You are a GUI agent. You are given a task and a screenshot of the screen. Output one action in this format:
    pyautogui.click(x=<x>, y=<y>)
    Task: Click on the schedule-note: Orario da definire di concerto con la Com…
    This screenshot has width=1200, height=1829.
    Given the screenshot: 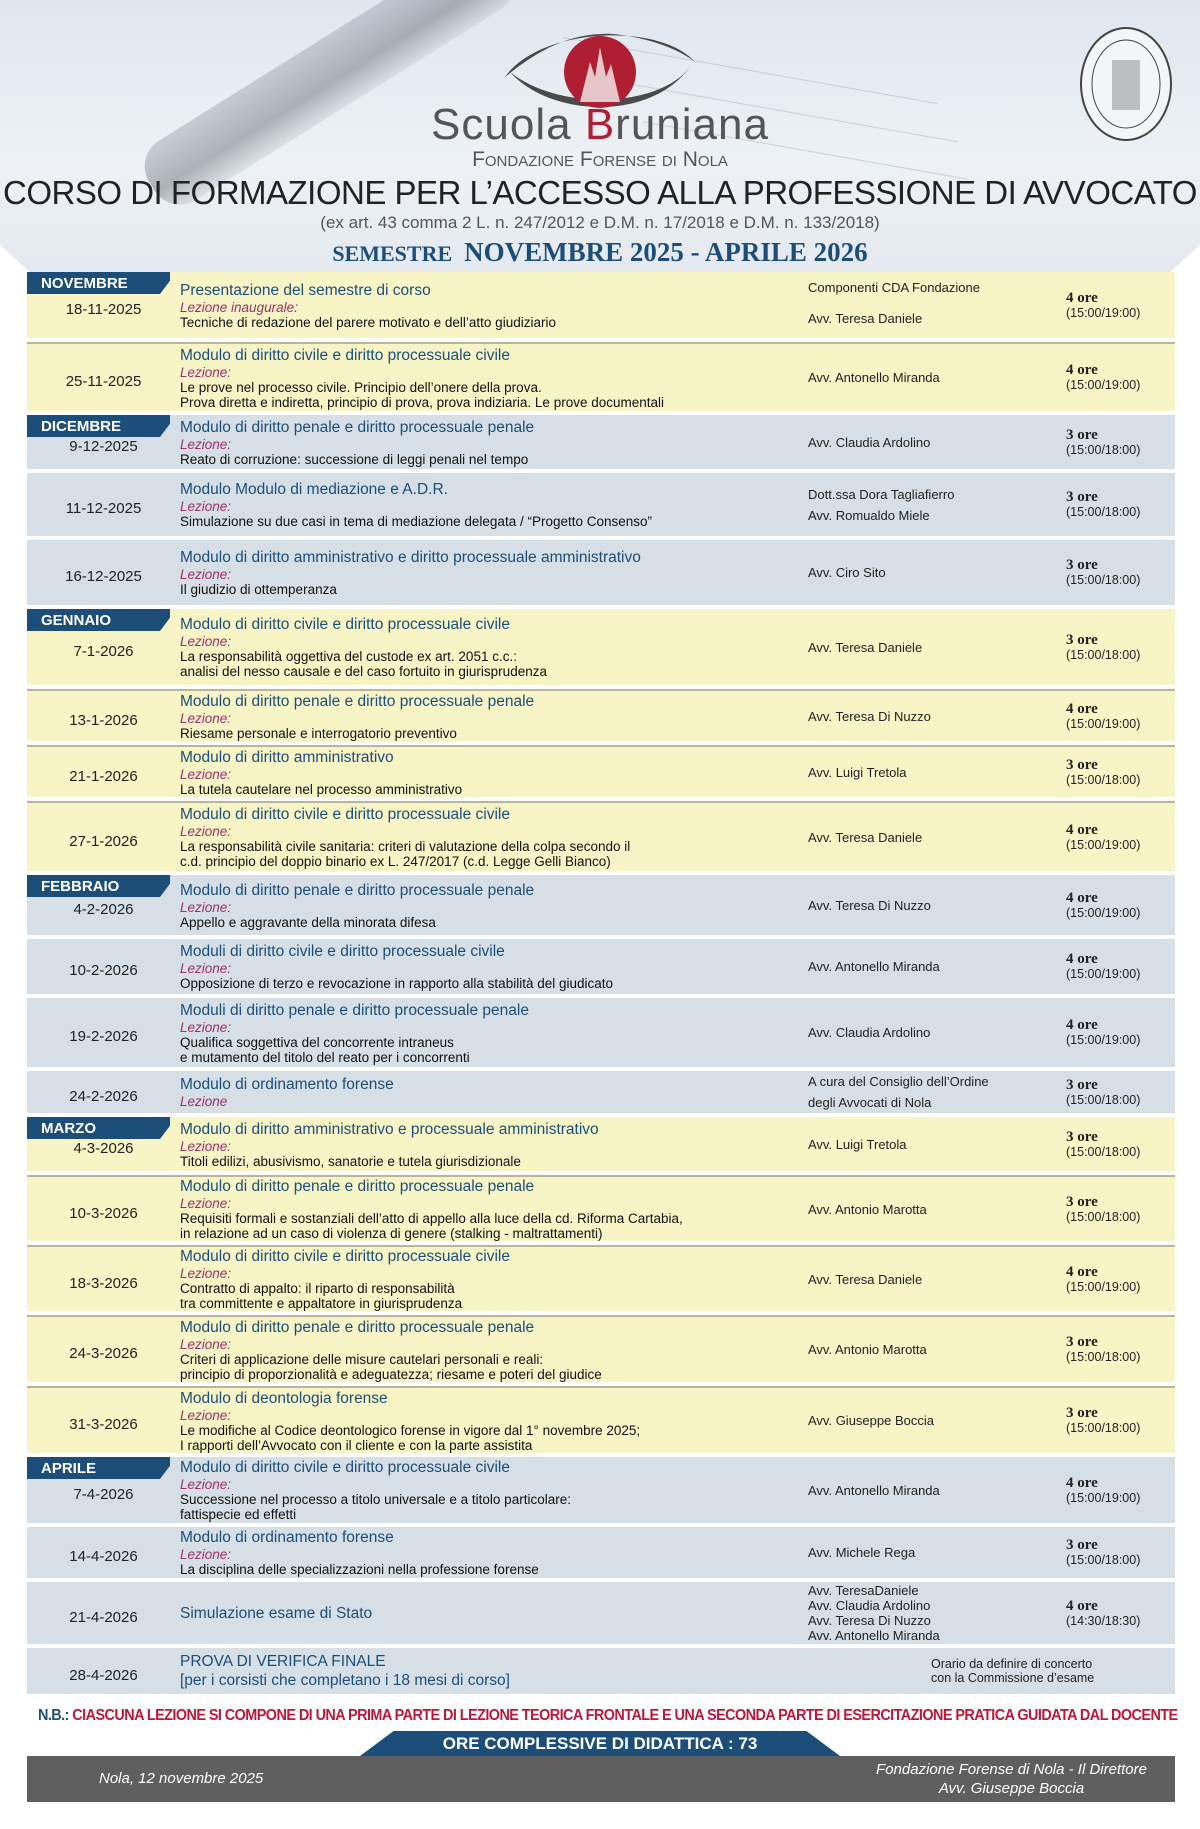 What is the action you would take?
    pyautogui.click(x=1053, y=1671)
    